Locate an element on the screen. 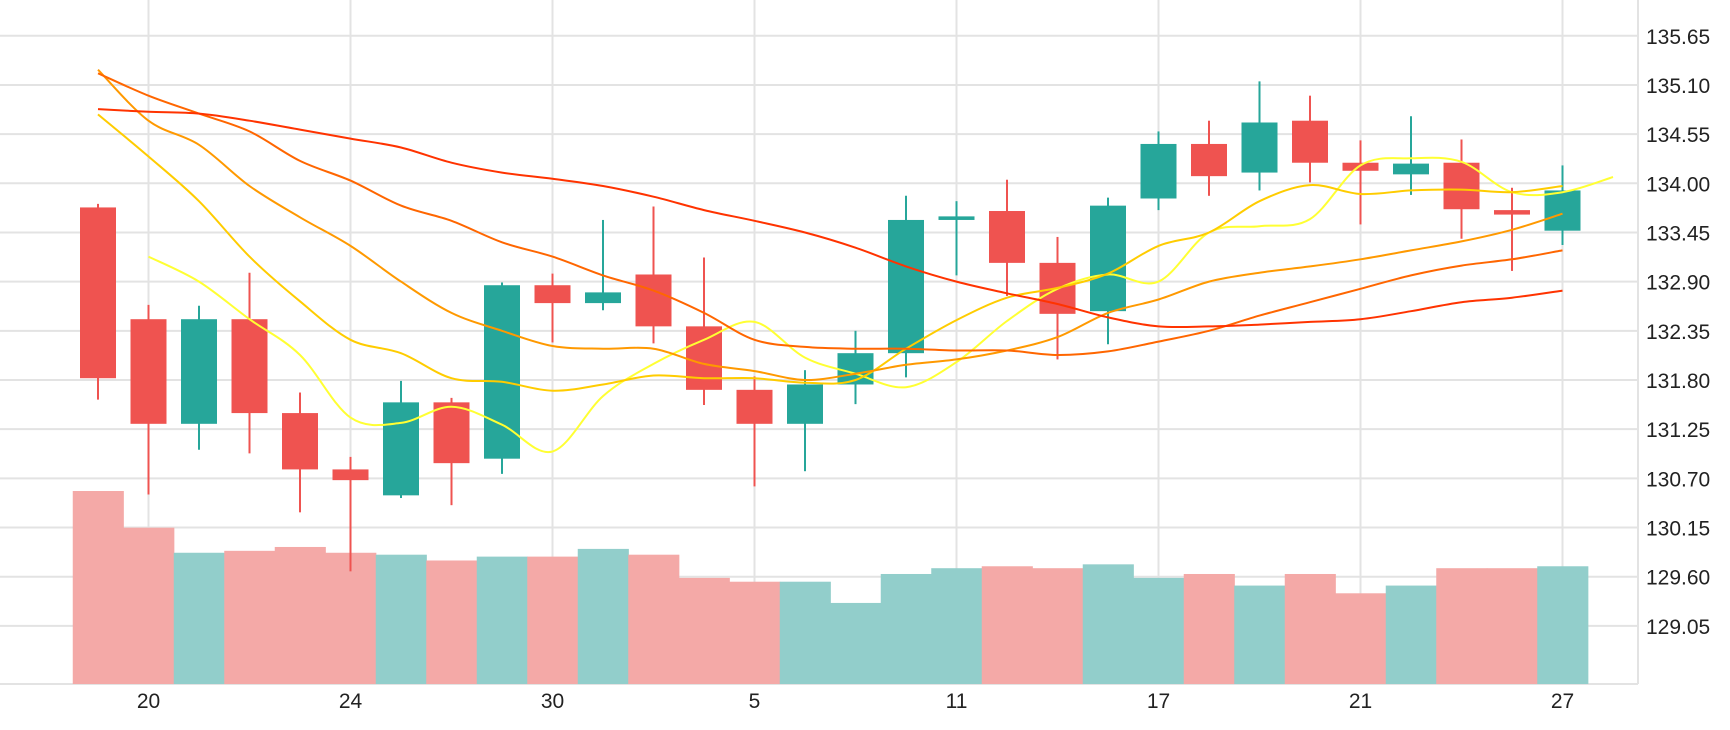  y-tick-label: 130.70 is located at coordinates (1678, 479).